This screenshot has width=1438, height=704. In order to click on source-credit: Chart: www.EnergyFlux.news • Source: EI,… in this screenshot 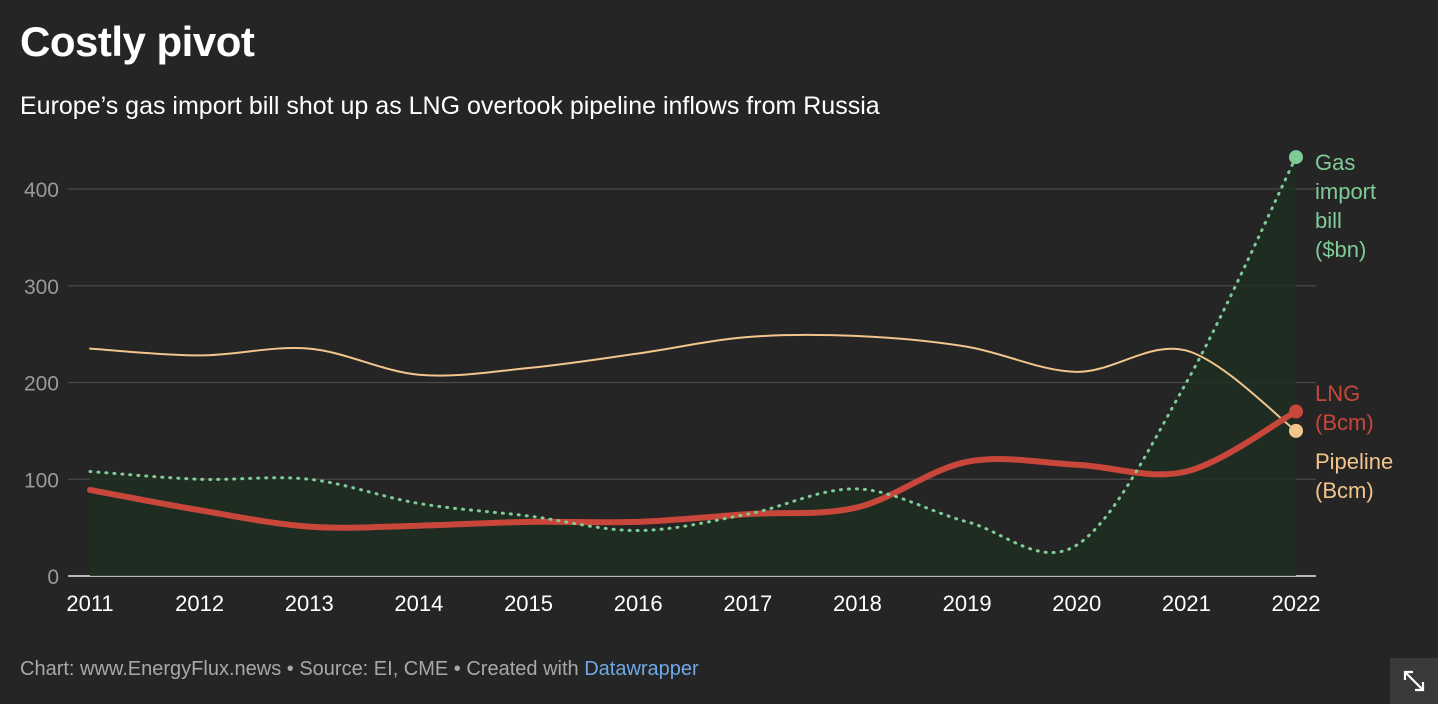, I will do `click(302, 669)`.